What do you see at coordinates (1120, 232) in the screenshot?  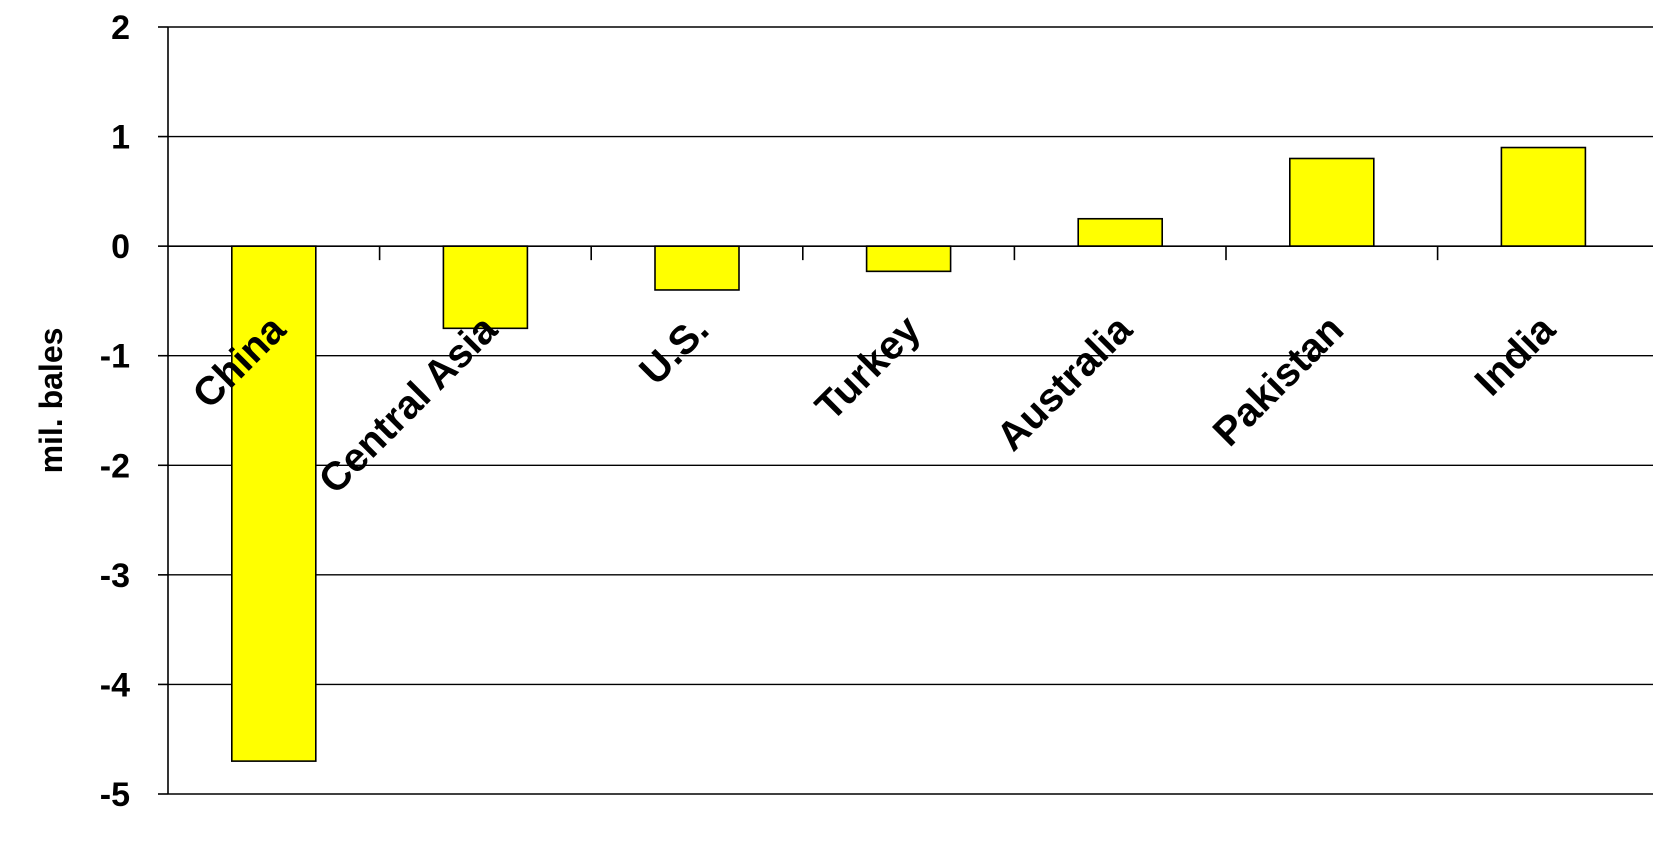 I see `bar-australia` at bounding box center [1120, 232].